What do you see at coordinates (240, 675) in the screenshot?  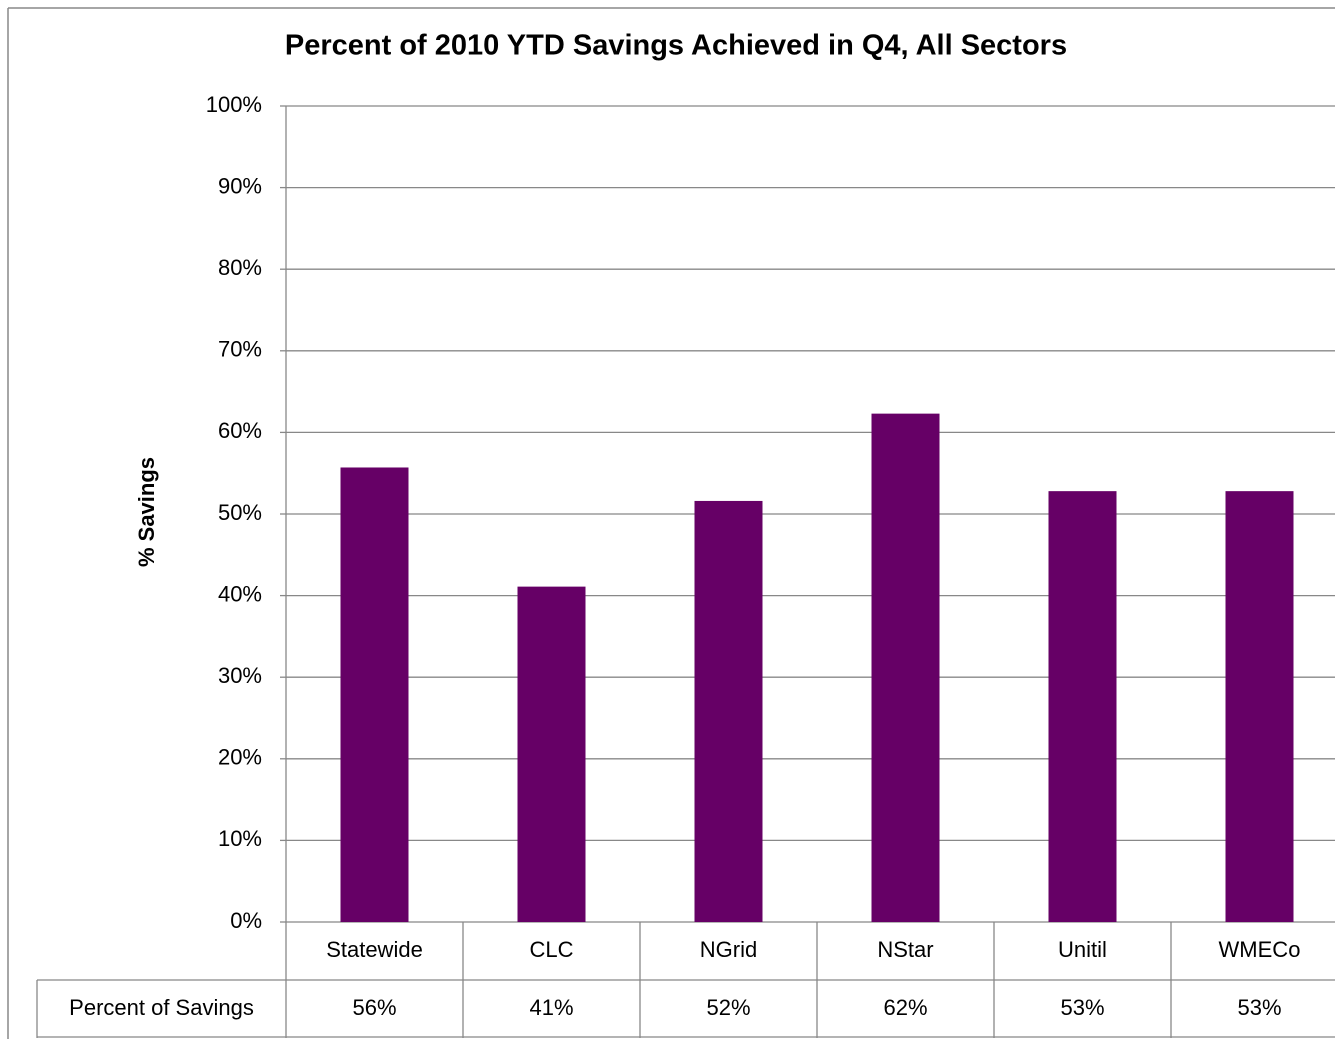 I see `y-tick-label: 30%` at bounding box center [240, 675].